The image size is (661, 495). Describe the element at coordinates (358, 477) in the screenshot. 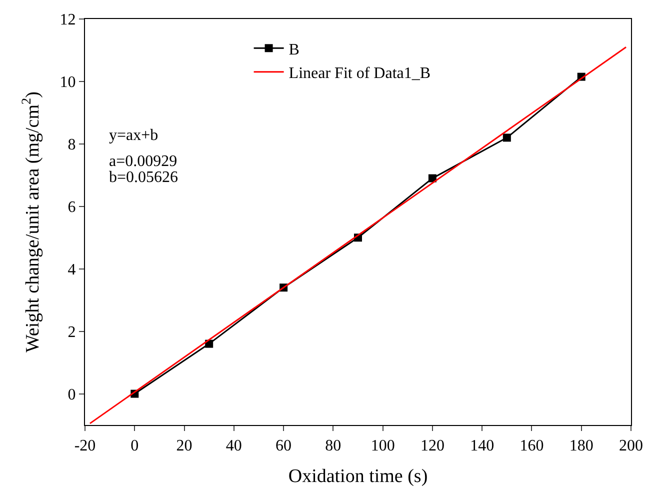

I see `x-axis-title: Oxidation time (s)` at that location.